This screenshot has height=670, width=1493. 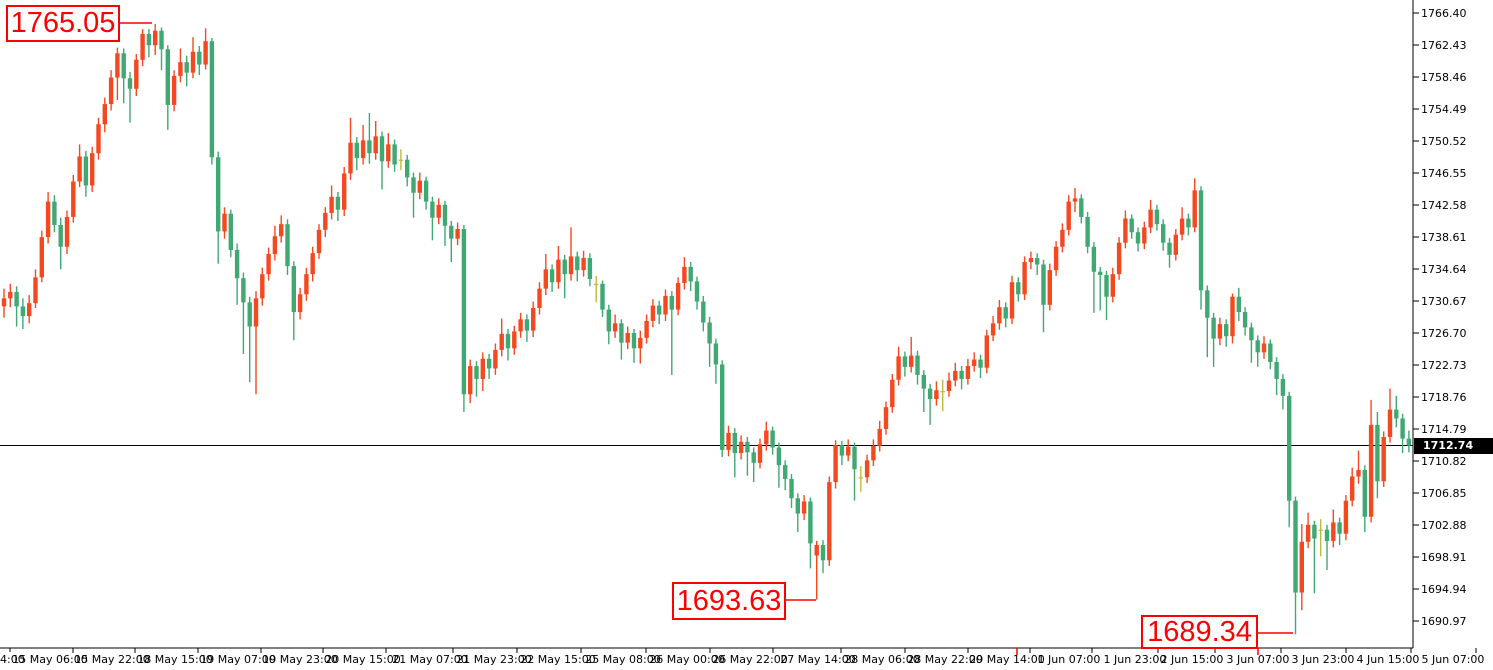 What do you see at coordinates (12, 659) in the screenshot?
I see `x-axis-label-partial: 4:00` at bounding box center [12, 659].